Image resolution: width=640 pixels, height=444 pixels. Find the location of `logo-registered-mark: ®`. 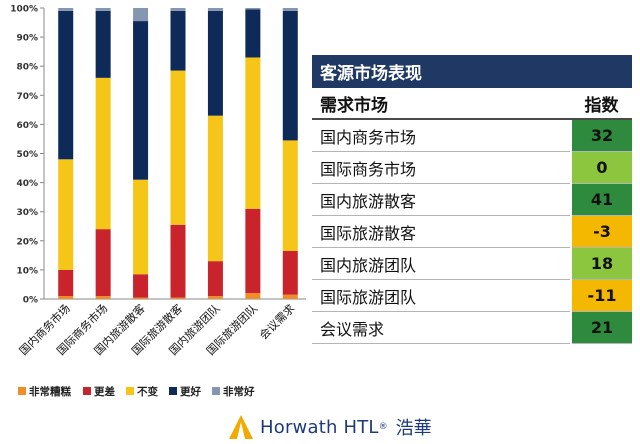

logo-registered-mark: ® is located at coordinates (383, 427).